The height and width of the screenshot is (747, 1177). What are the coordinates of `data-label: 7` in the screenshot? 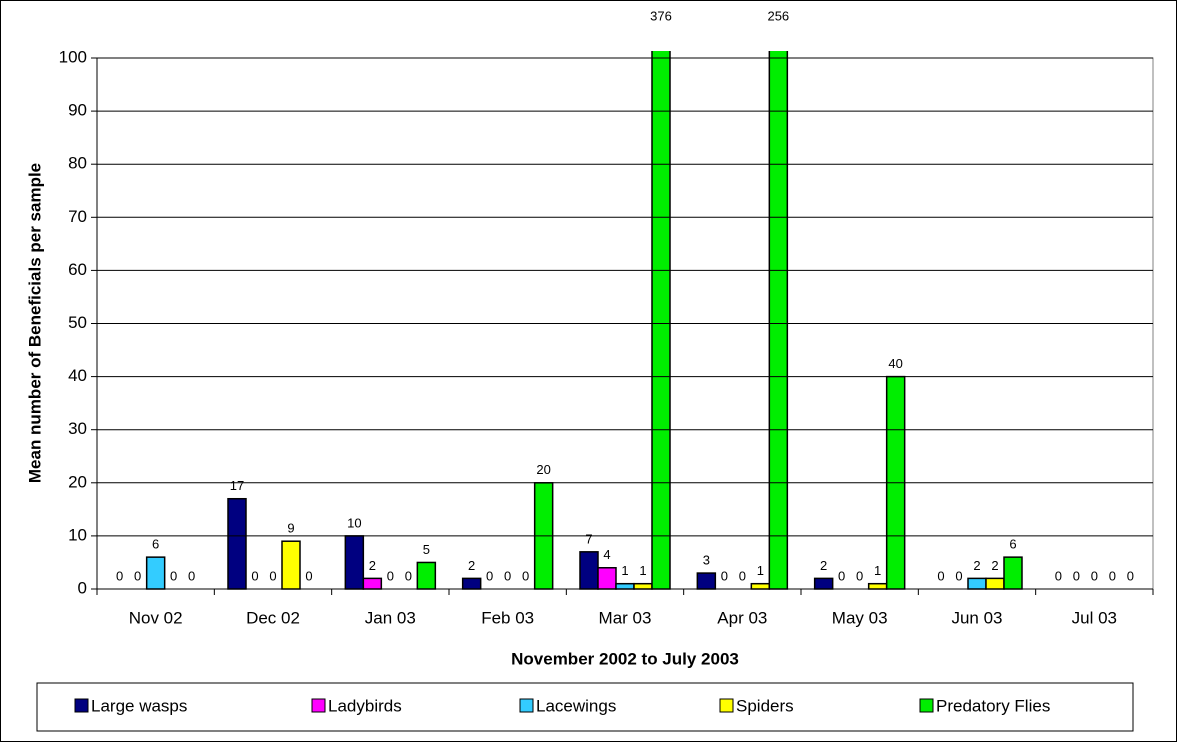 It's located at (588, 538).